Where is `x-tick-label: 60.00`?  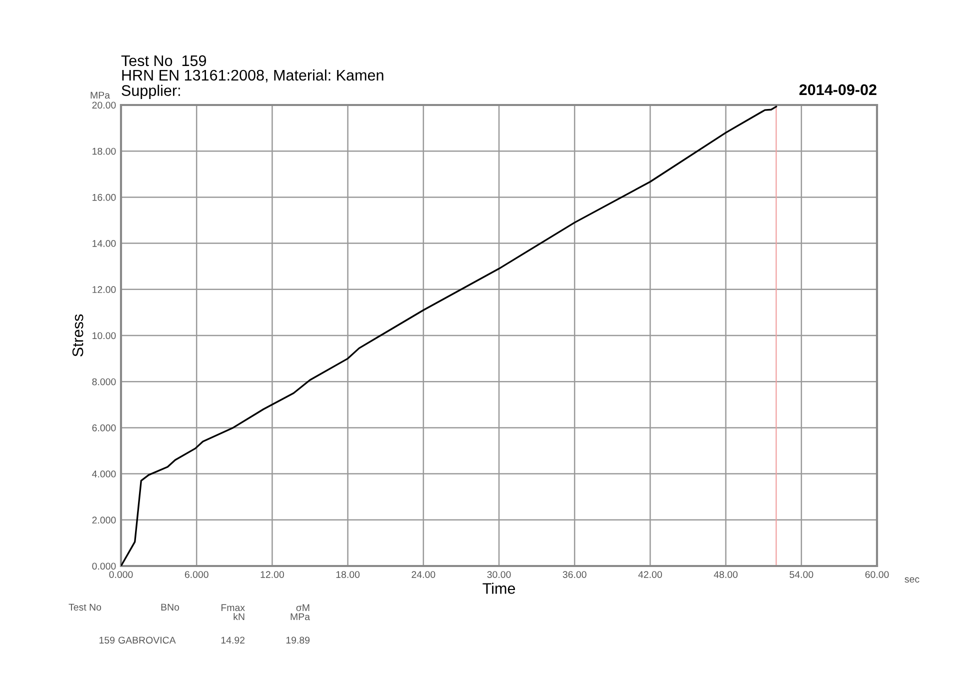 x-tick-label: 60.00 is located at coordinates (877, 574).